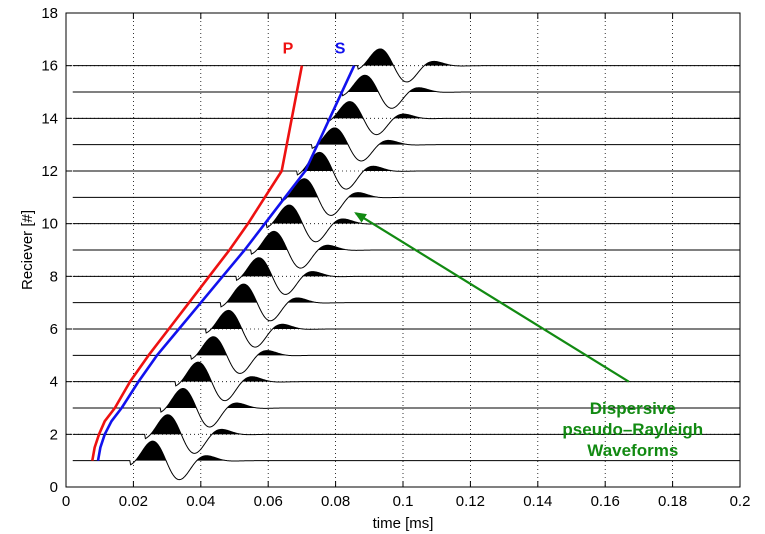 The width and height of the screenshot is (765, 534). Describe the element at coordinates (288, 49) in the screenshot. I see `series-label-p: P` at that location.